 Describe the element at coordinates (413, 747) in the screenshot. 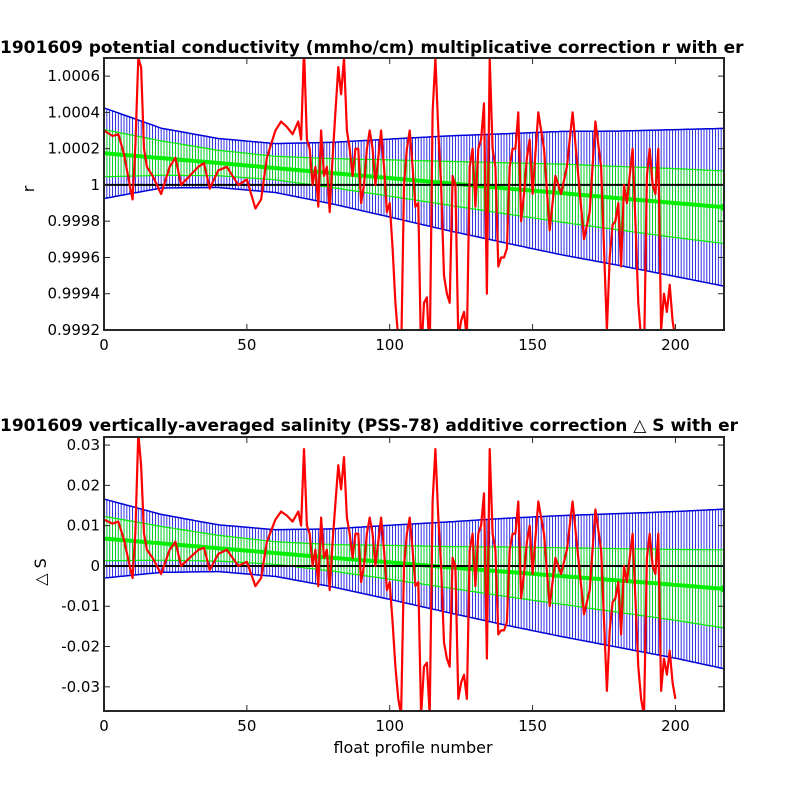

I see `chart-2-xlabel: float profile number` at that location.